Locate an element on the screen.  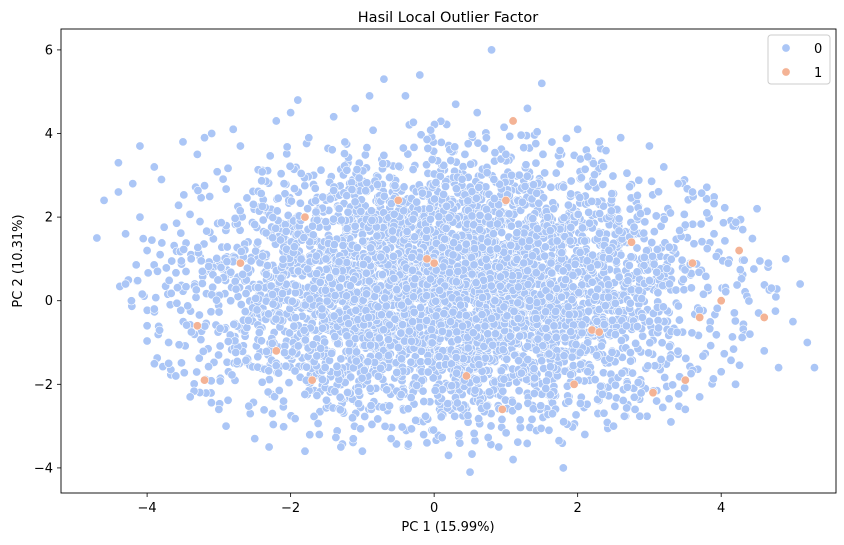
chart-title: Hasil Local Outlier Factor is located at coordinates (448, 18).